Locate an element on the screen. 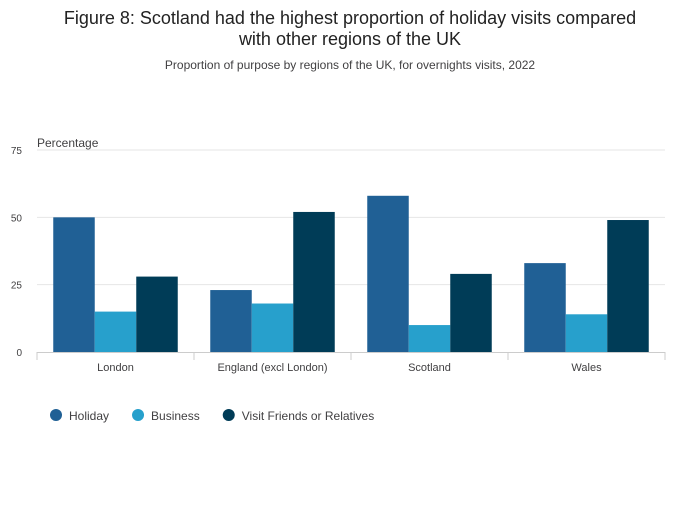 The height and width of the screenshot is (507, 700). y-tick-label-50: 50 is located at coordinates (17, 218).